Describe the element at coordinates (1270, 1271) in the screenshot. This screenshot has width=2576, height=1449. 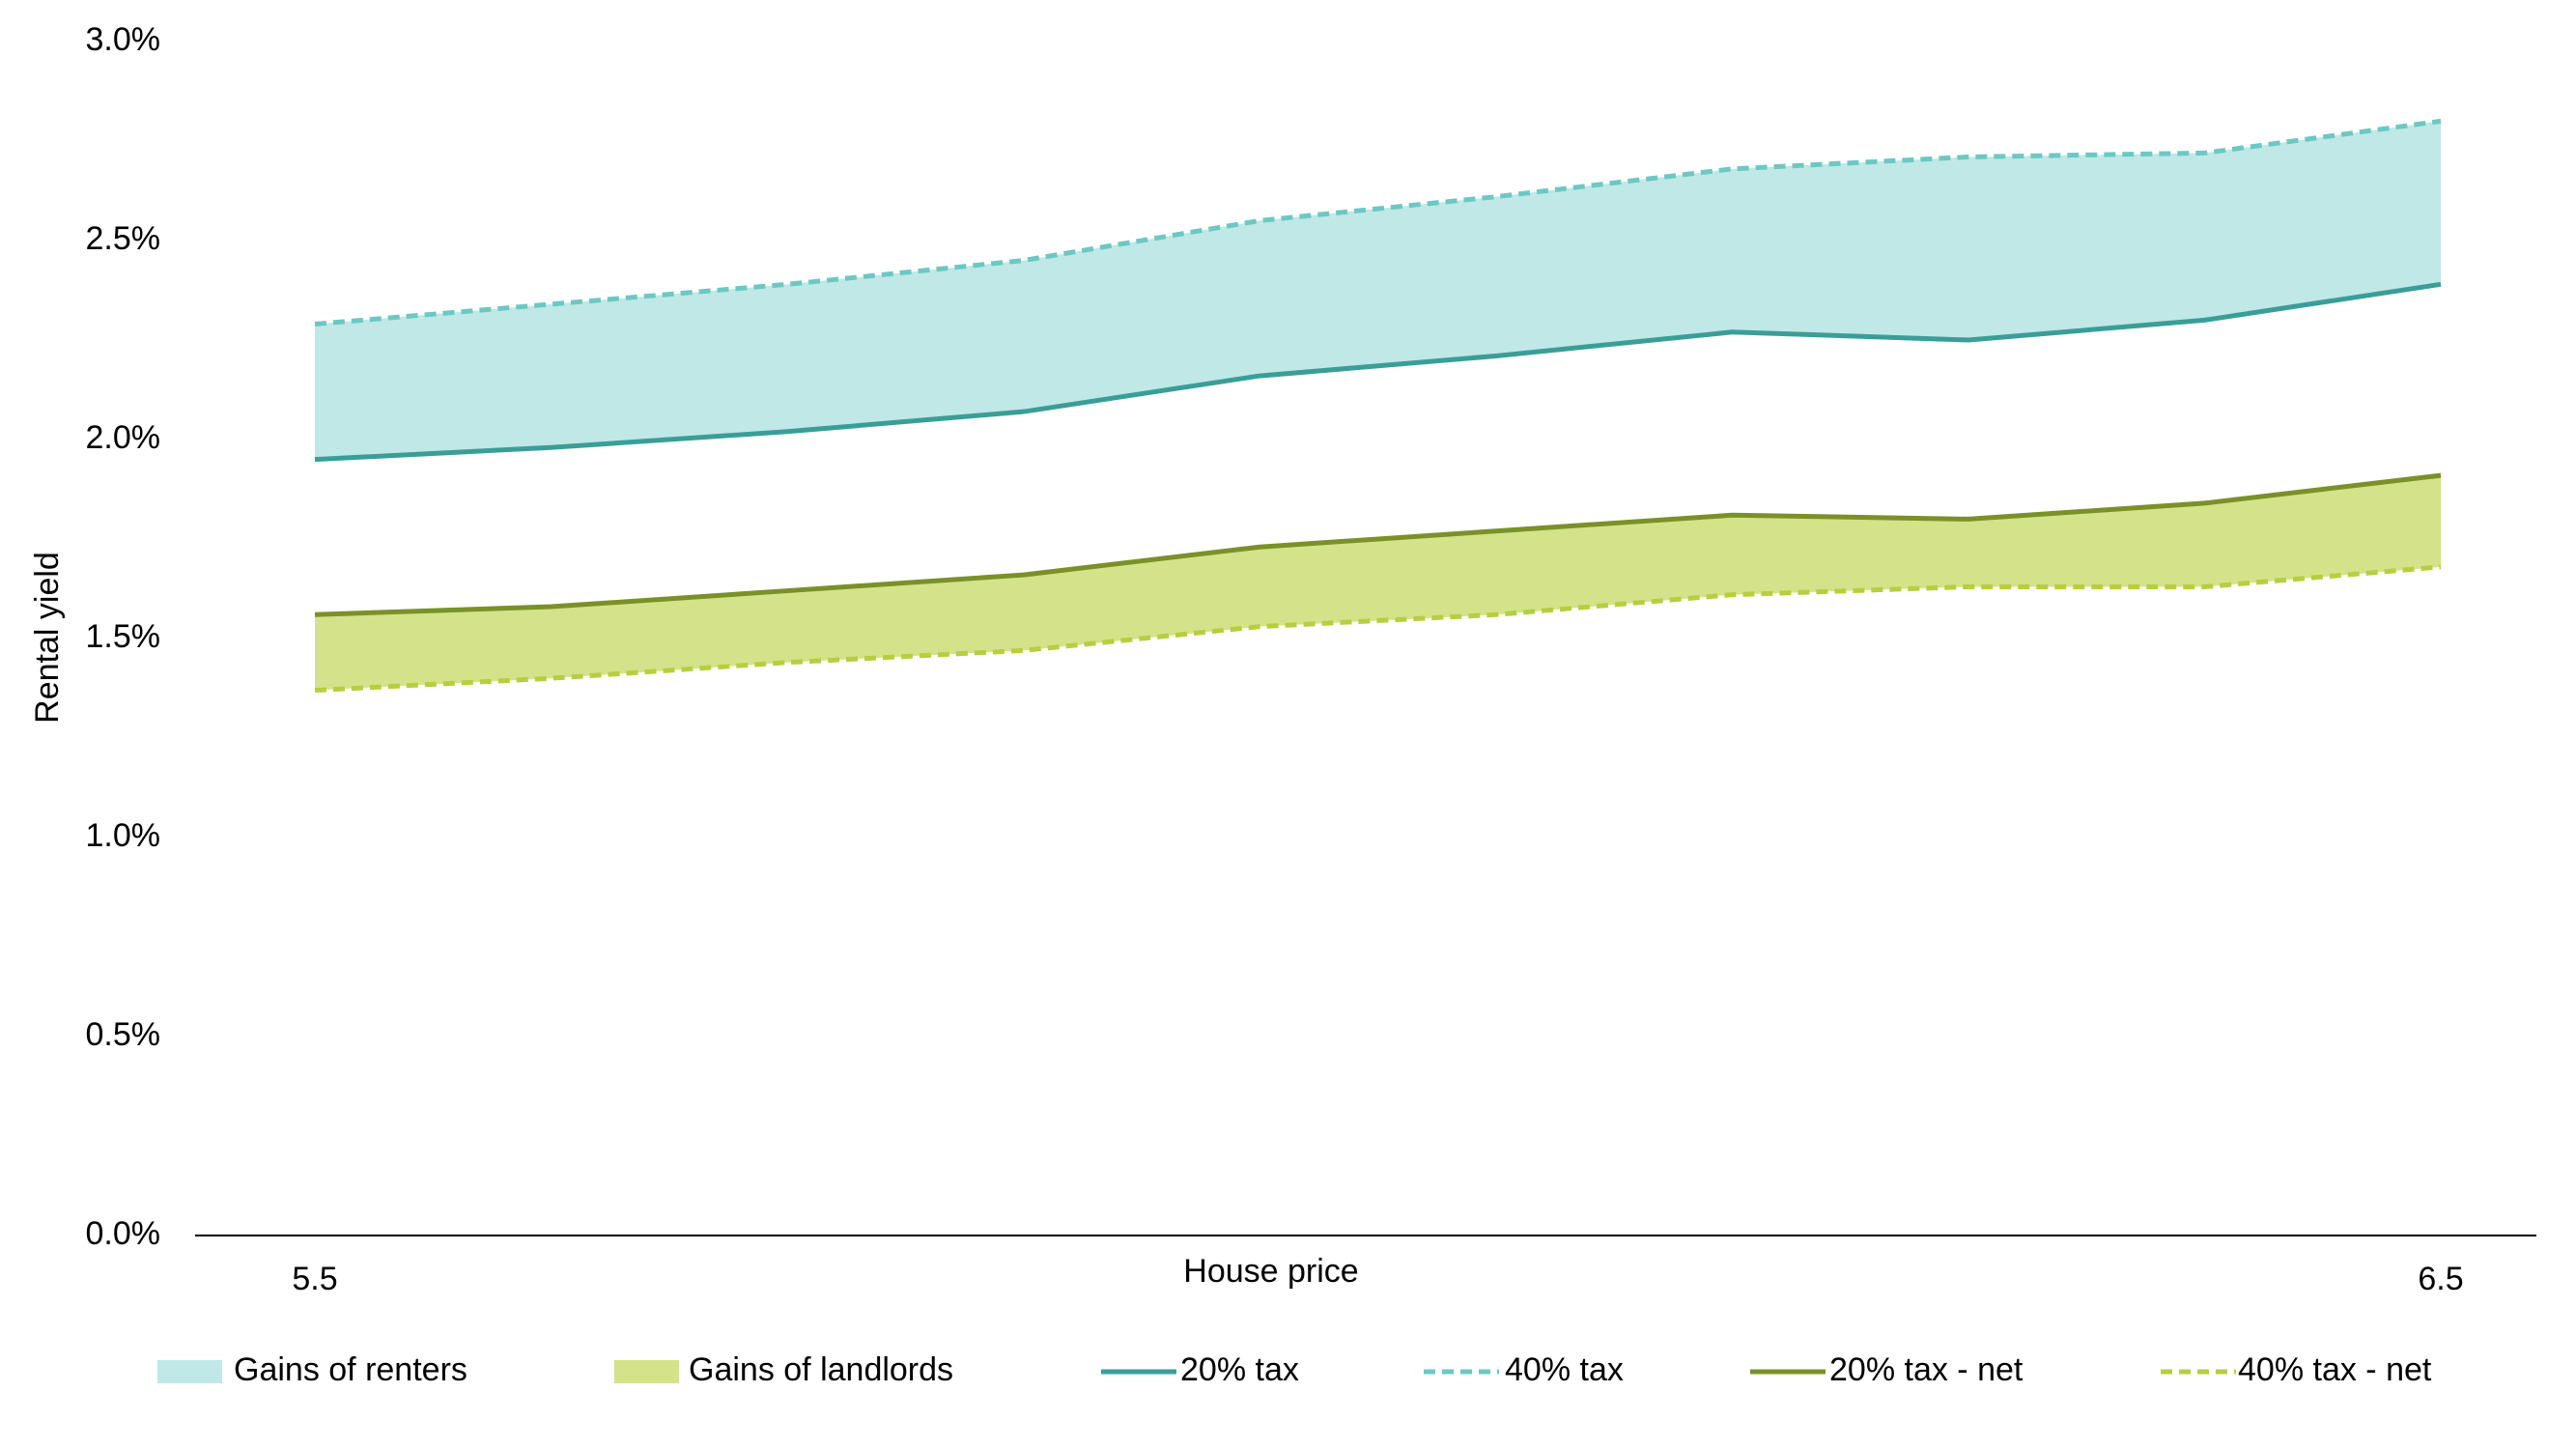
I see `x-axis-title: House price` at that location.